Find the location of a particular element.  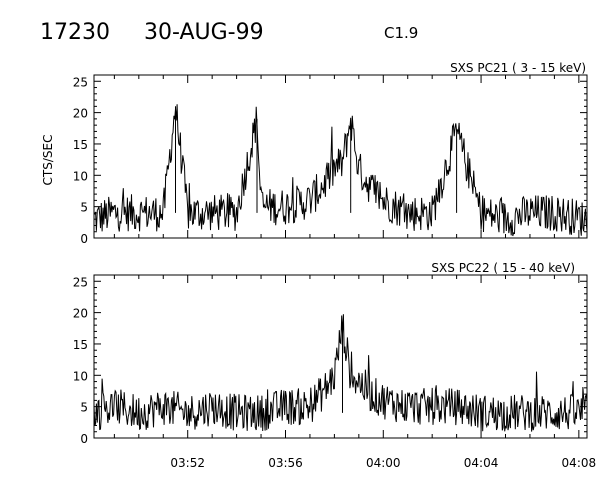

flare-class: C1.9 is located at coordinates (401, 33).